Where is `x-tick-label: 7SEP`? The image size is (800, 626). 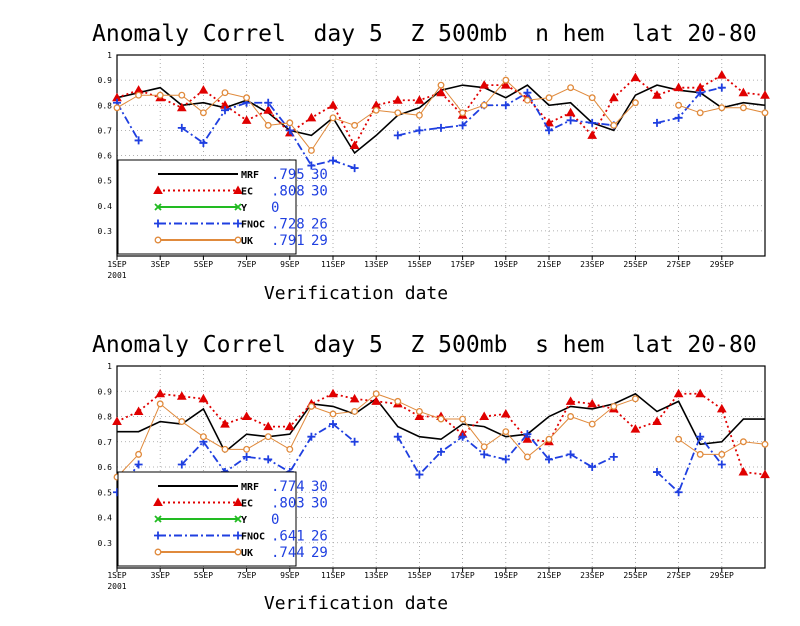
x-tick-label: 7SEP is located at coordinates (246, 575).